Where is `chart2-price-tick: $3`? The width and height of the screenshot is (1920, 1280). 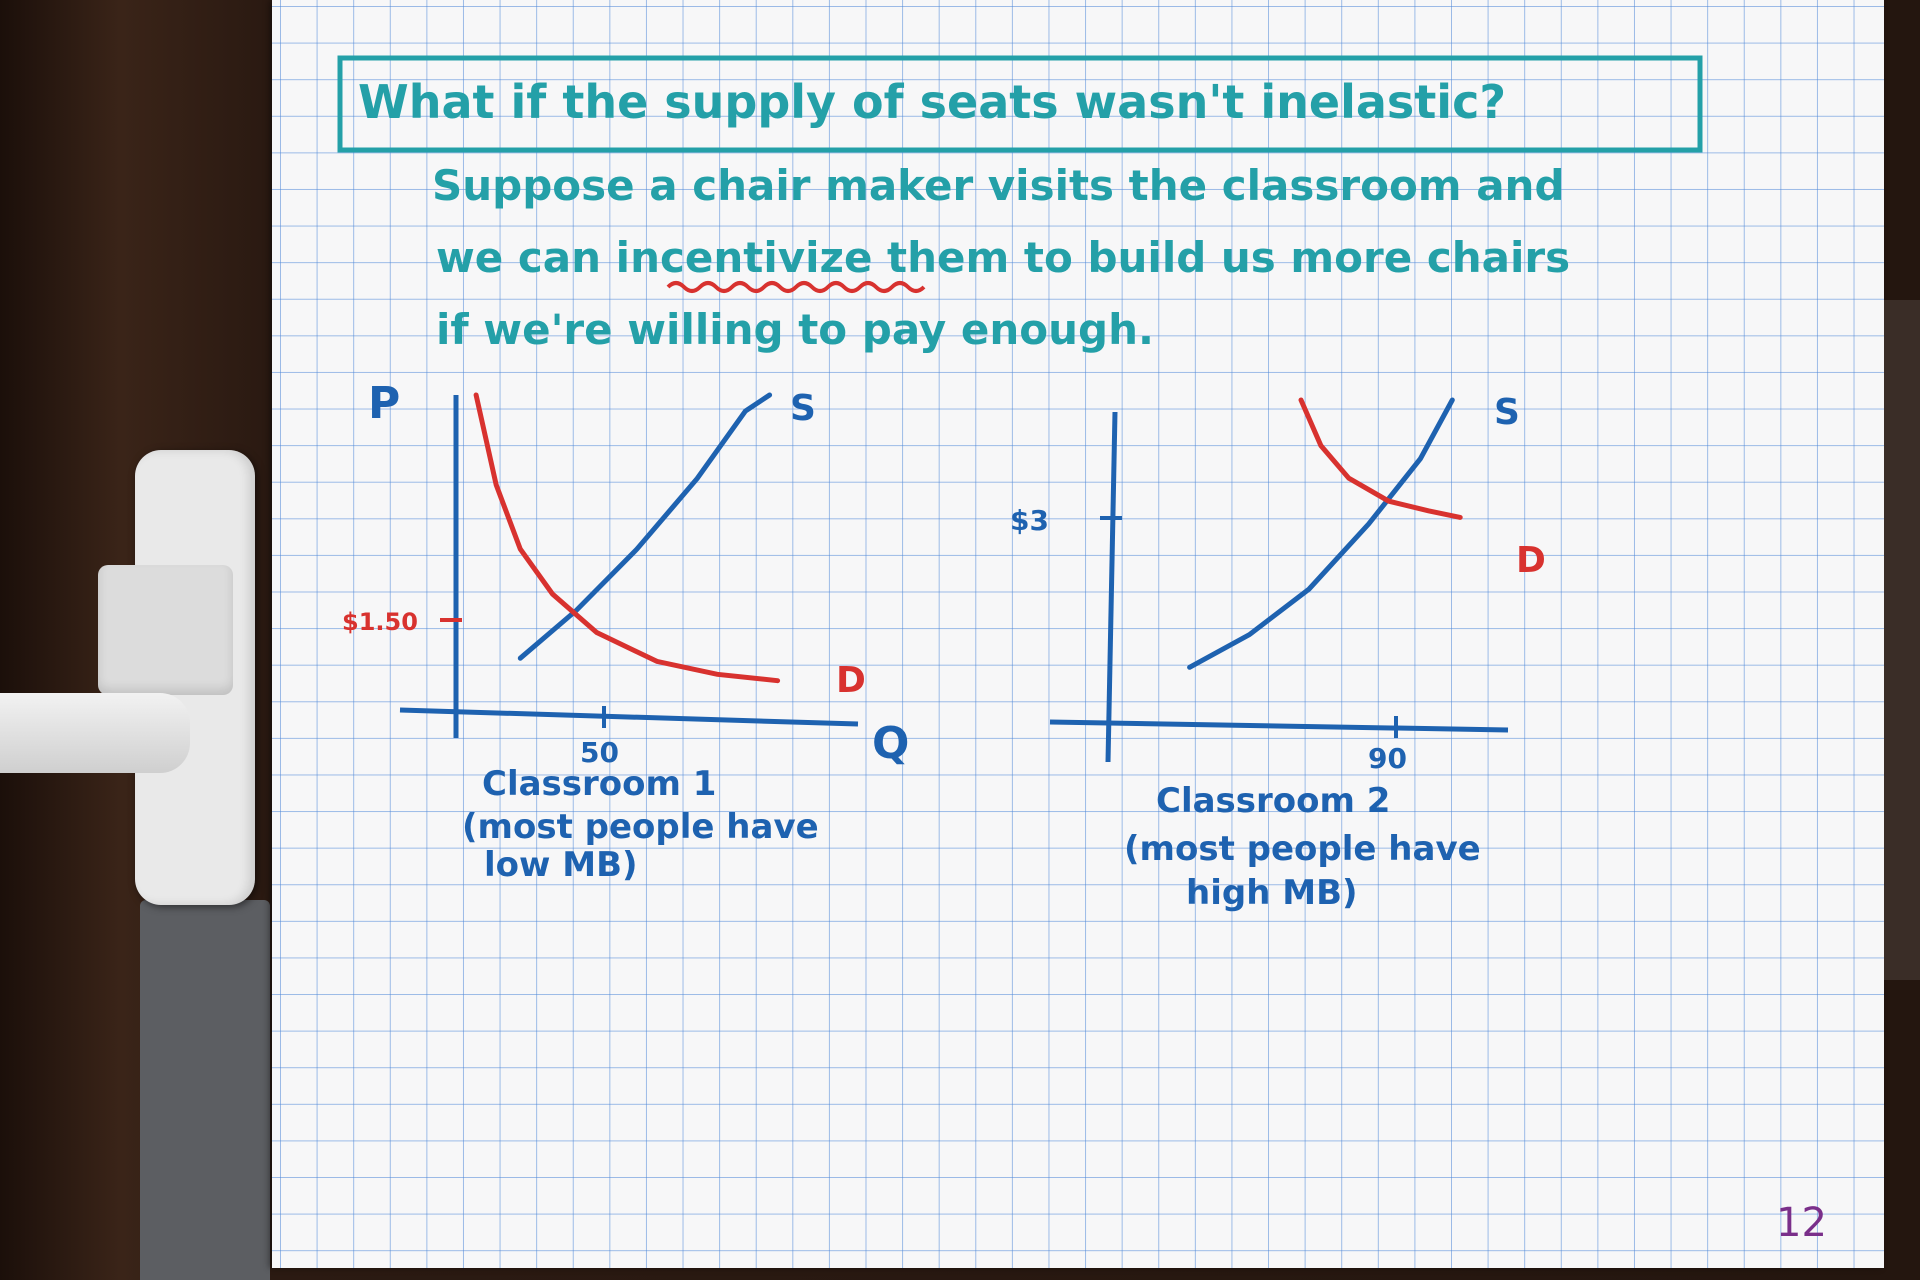 chart2-price-tick: $3 is located at coordinates (1029, 520).